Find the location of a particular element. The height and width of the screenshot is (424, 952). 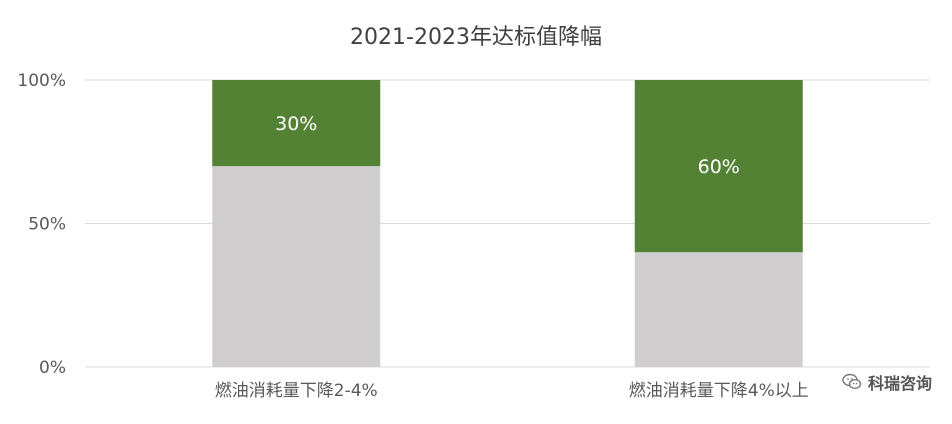

watermark: 科瑞咨询 is located at coordinates (886, 382).